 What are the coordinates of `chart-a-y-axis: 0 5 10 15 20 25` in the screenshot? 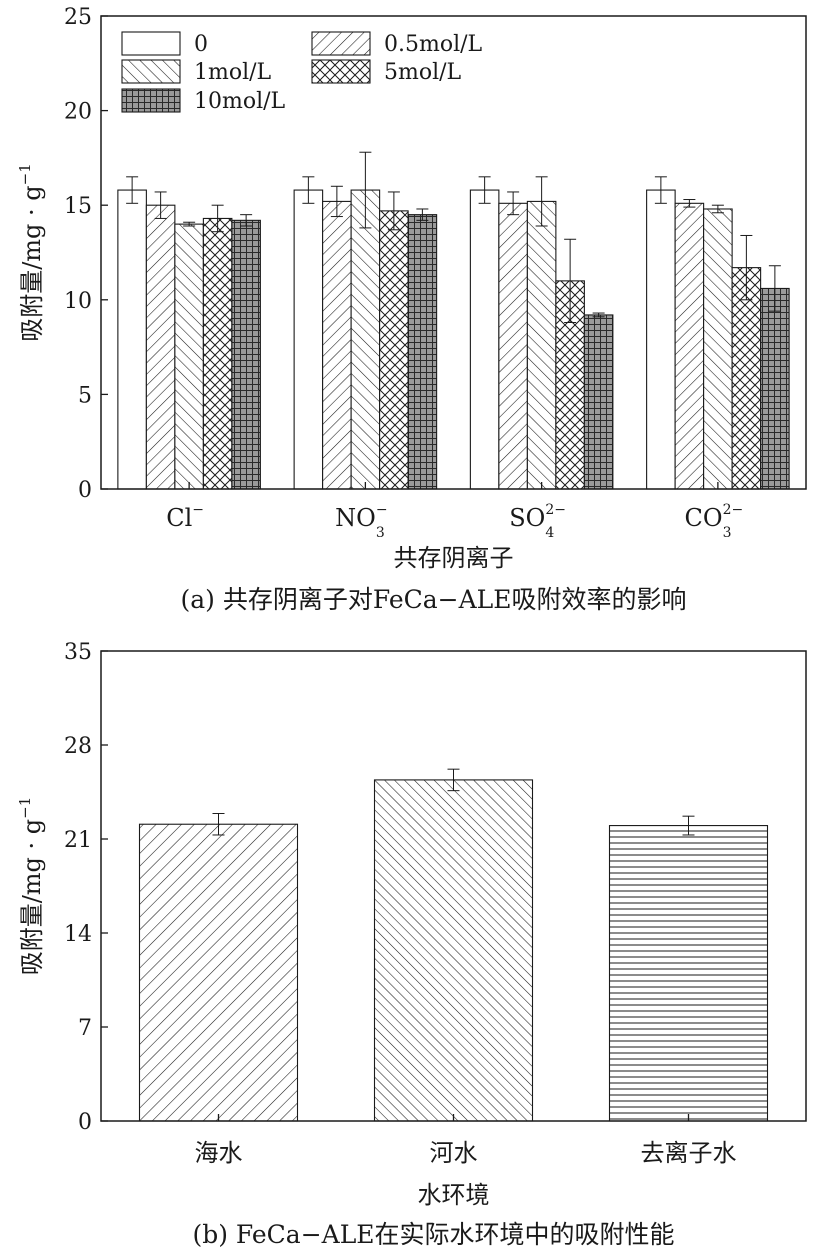 It's located at (86, 254).